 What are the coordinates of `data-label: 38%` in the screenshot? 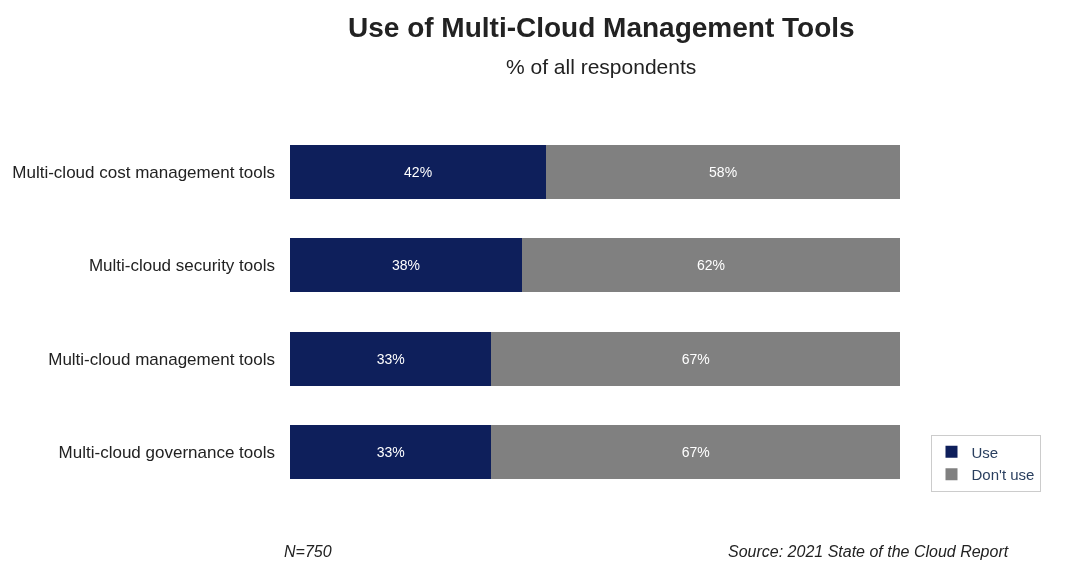 It's located at (405, 265).